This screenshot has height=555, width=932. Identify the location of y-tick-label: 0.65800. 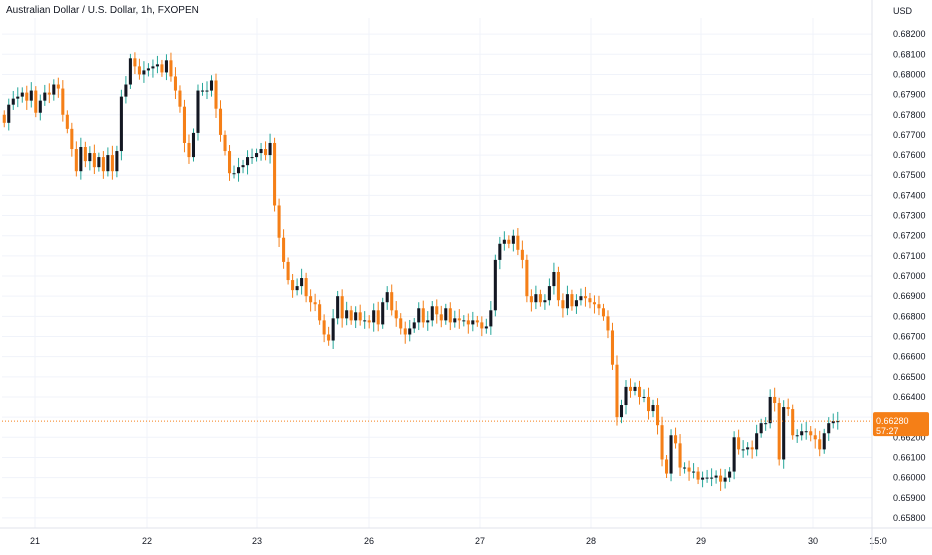
(909, 518).